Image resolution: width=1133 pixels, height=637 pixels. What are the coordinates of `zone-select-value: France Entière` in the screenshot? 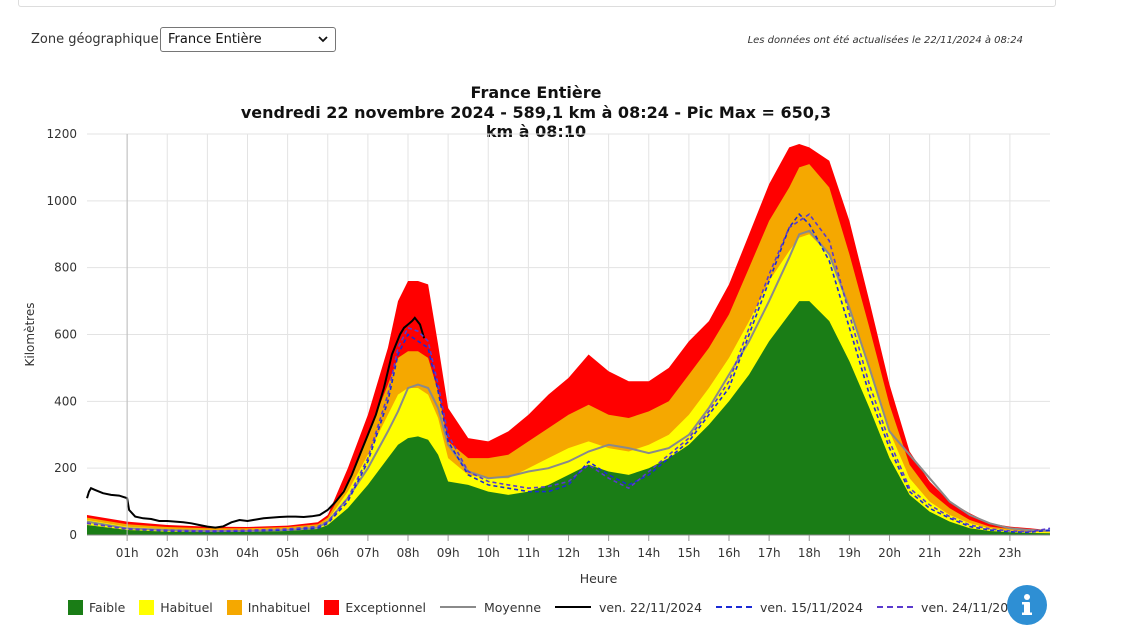 It's located at (215, 39).